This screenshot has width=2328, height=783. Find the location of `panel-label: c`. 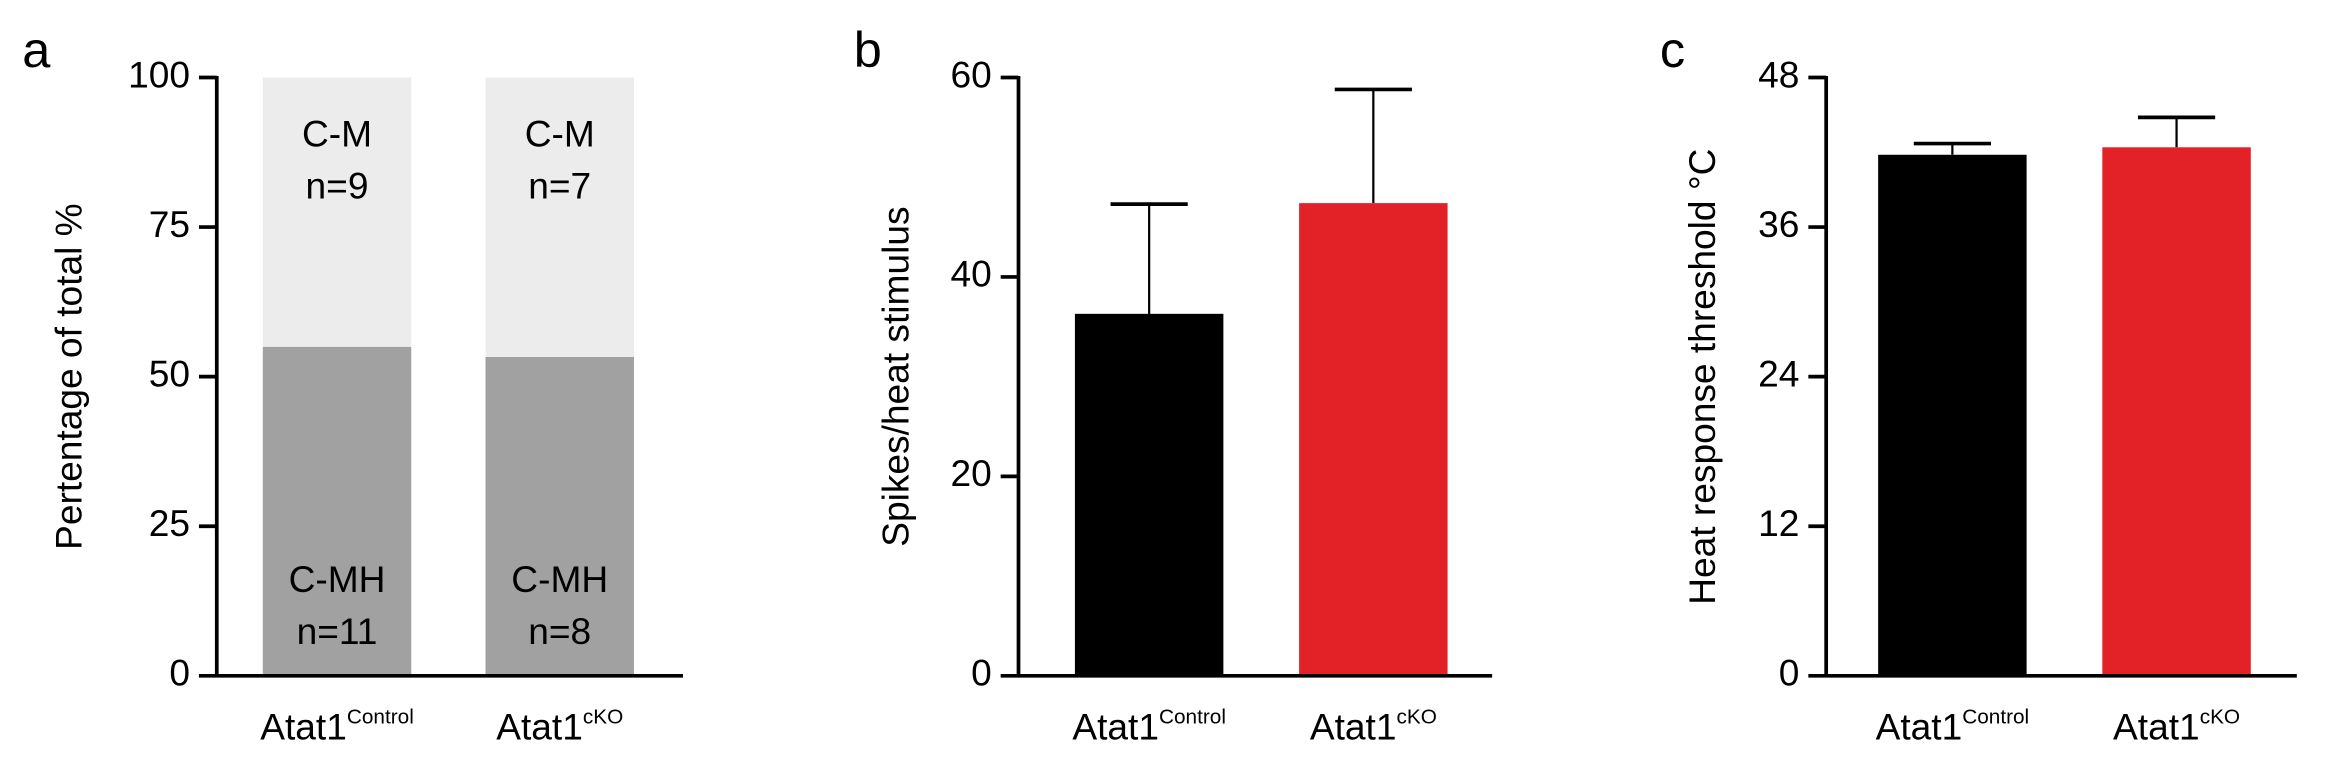

panel-label: c is located at coordinates (1672, 49).